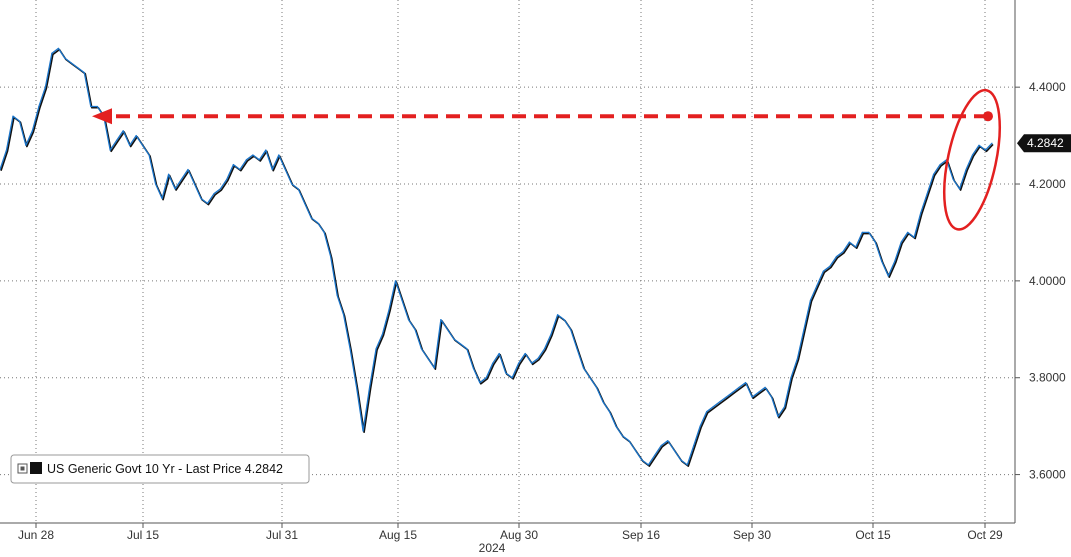  I want to click on year-label: 2024, so click(492, 548).